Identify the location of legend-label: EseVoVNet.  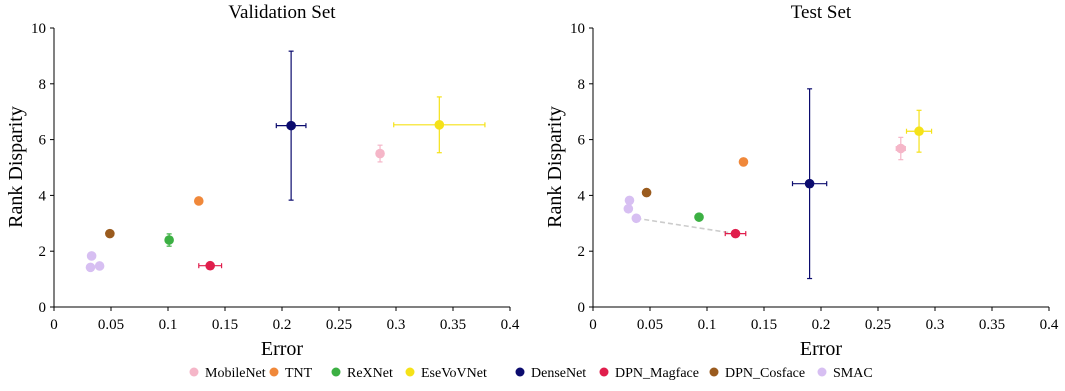
(454, 373).